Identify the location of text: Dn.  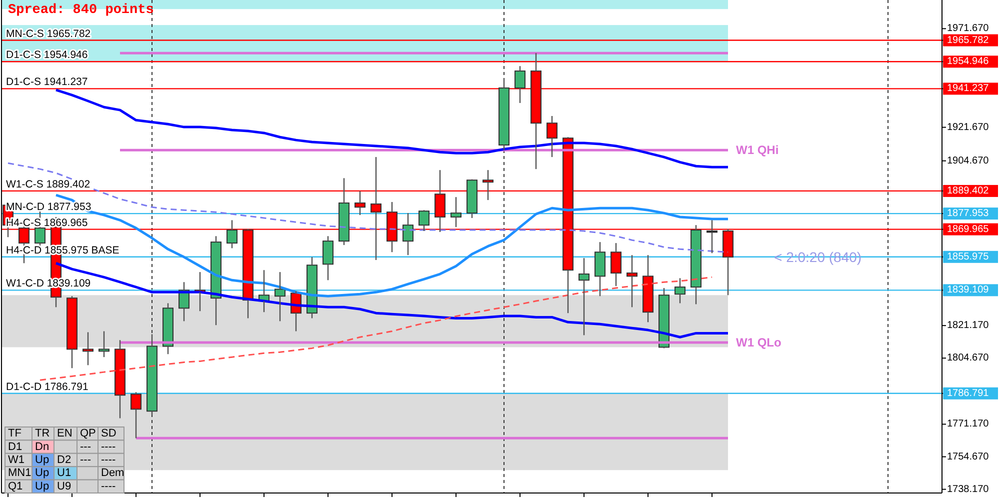
(42, 446).